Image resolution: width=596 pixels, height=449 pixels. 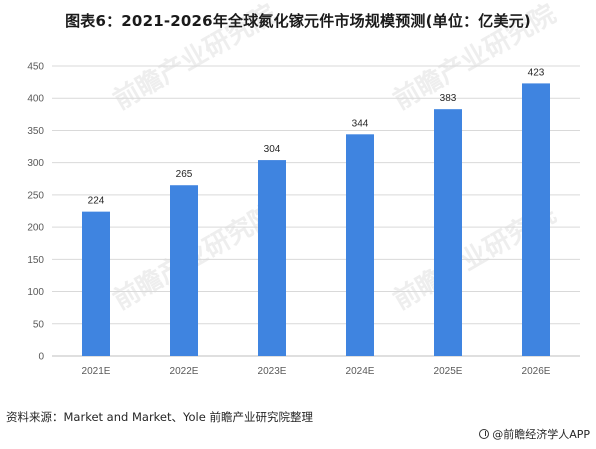 What do you see at coordinates (35, 99) in the screenshot?
I see `y-tick-label: 400` at bounding box center [35, 99].